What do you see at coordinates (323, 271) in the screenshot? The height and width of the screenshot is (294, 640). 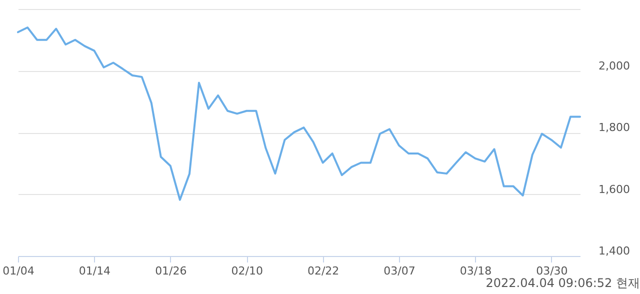 I see `x-tick-label: 02/22` at bounding box center [323, 271].